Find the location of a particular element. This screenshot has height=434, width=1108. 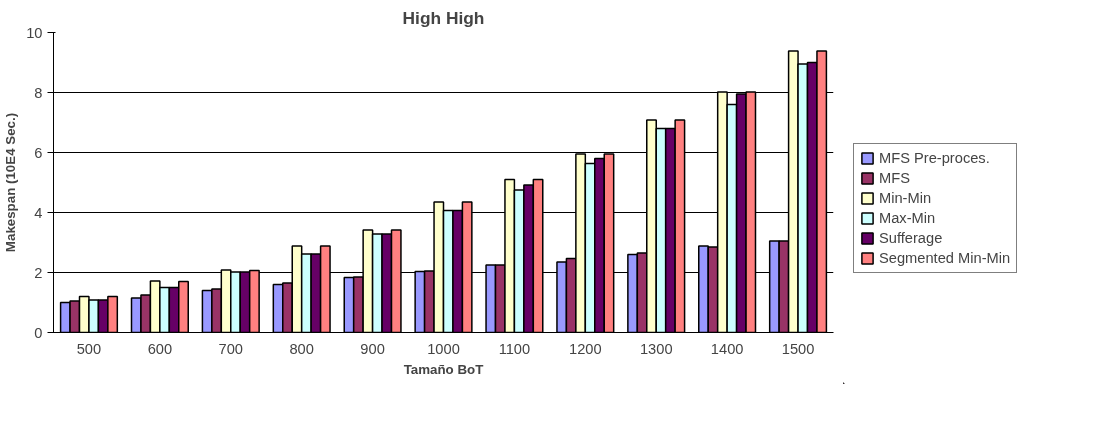

y-tick-label: 6 is located at coordinates (38, 152).